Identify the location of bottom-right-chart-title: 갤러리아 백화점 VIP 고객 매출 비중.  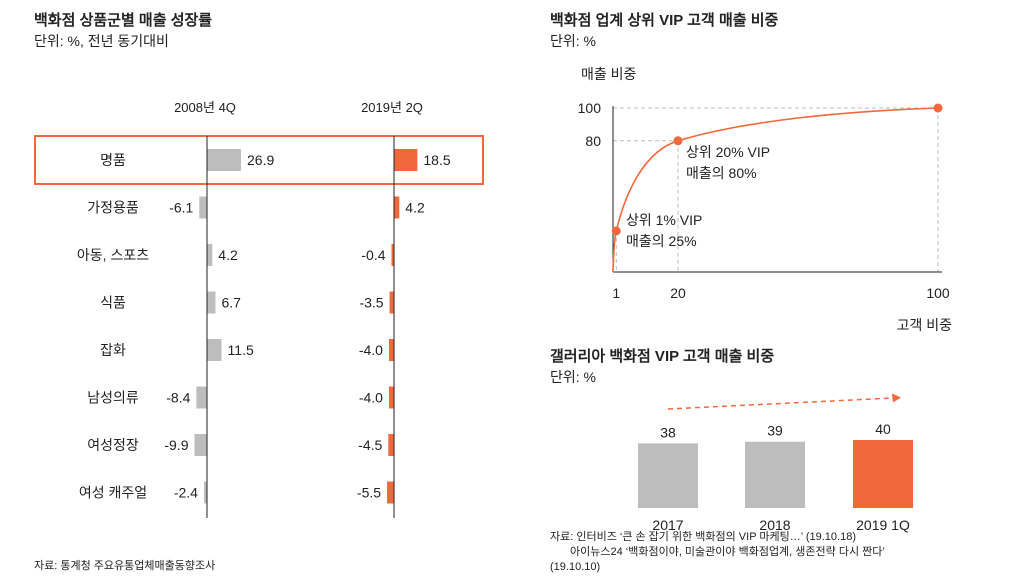
(662, 356).